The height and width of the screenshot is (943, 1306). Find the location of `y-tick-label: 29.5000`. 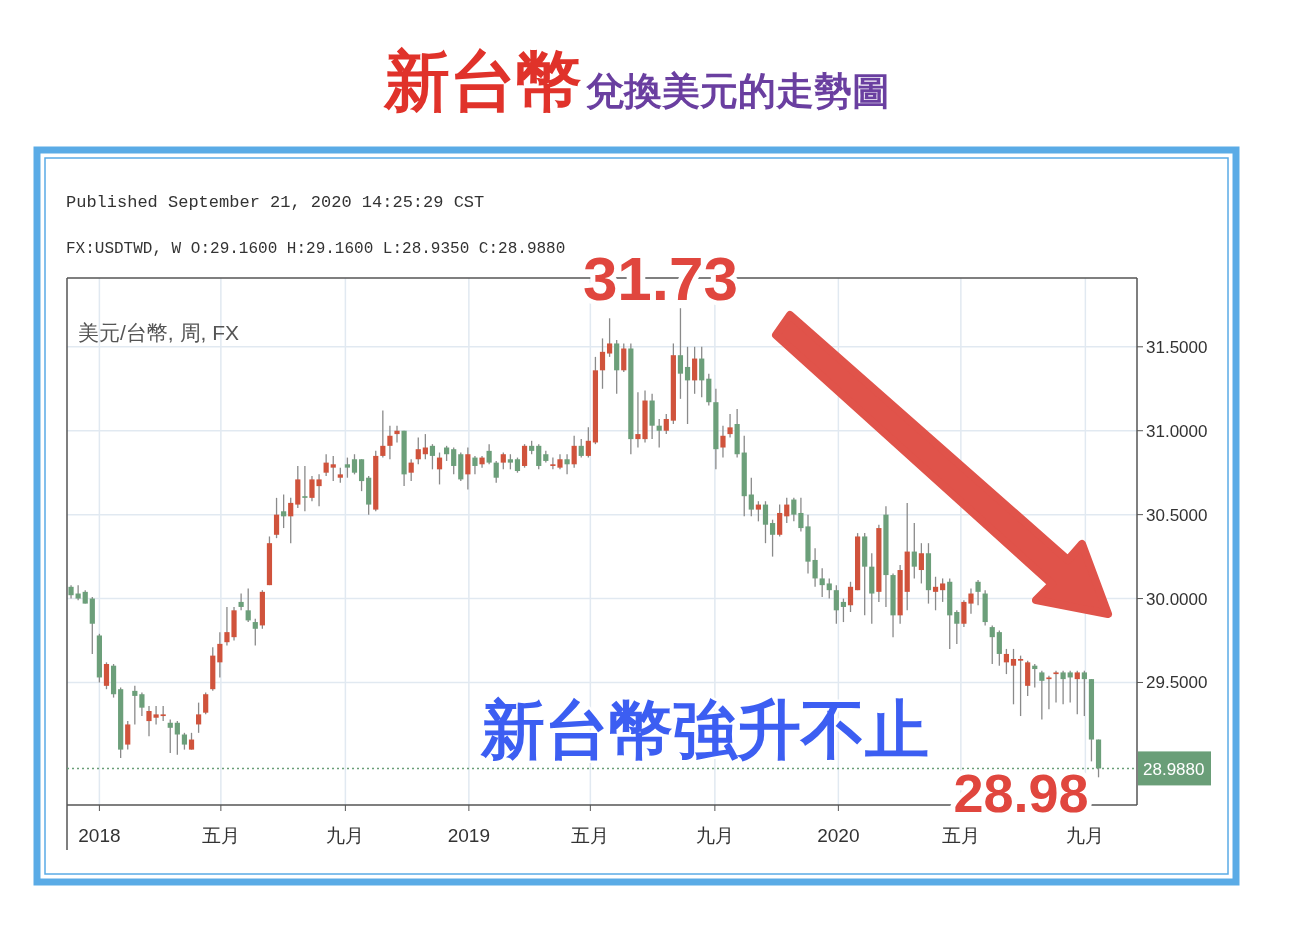

y-tick-label: 29.5000 is located at coordinates (1177, 683).